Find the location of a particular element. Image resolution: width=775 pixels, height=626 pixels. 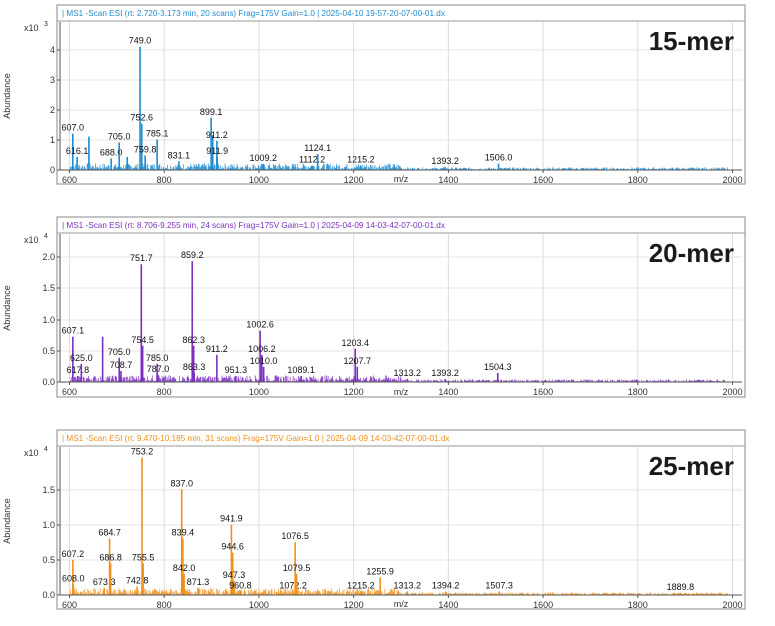

peak-label: 688.0 is located at coordinates (111, 152).